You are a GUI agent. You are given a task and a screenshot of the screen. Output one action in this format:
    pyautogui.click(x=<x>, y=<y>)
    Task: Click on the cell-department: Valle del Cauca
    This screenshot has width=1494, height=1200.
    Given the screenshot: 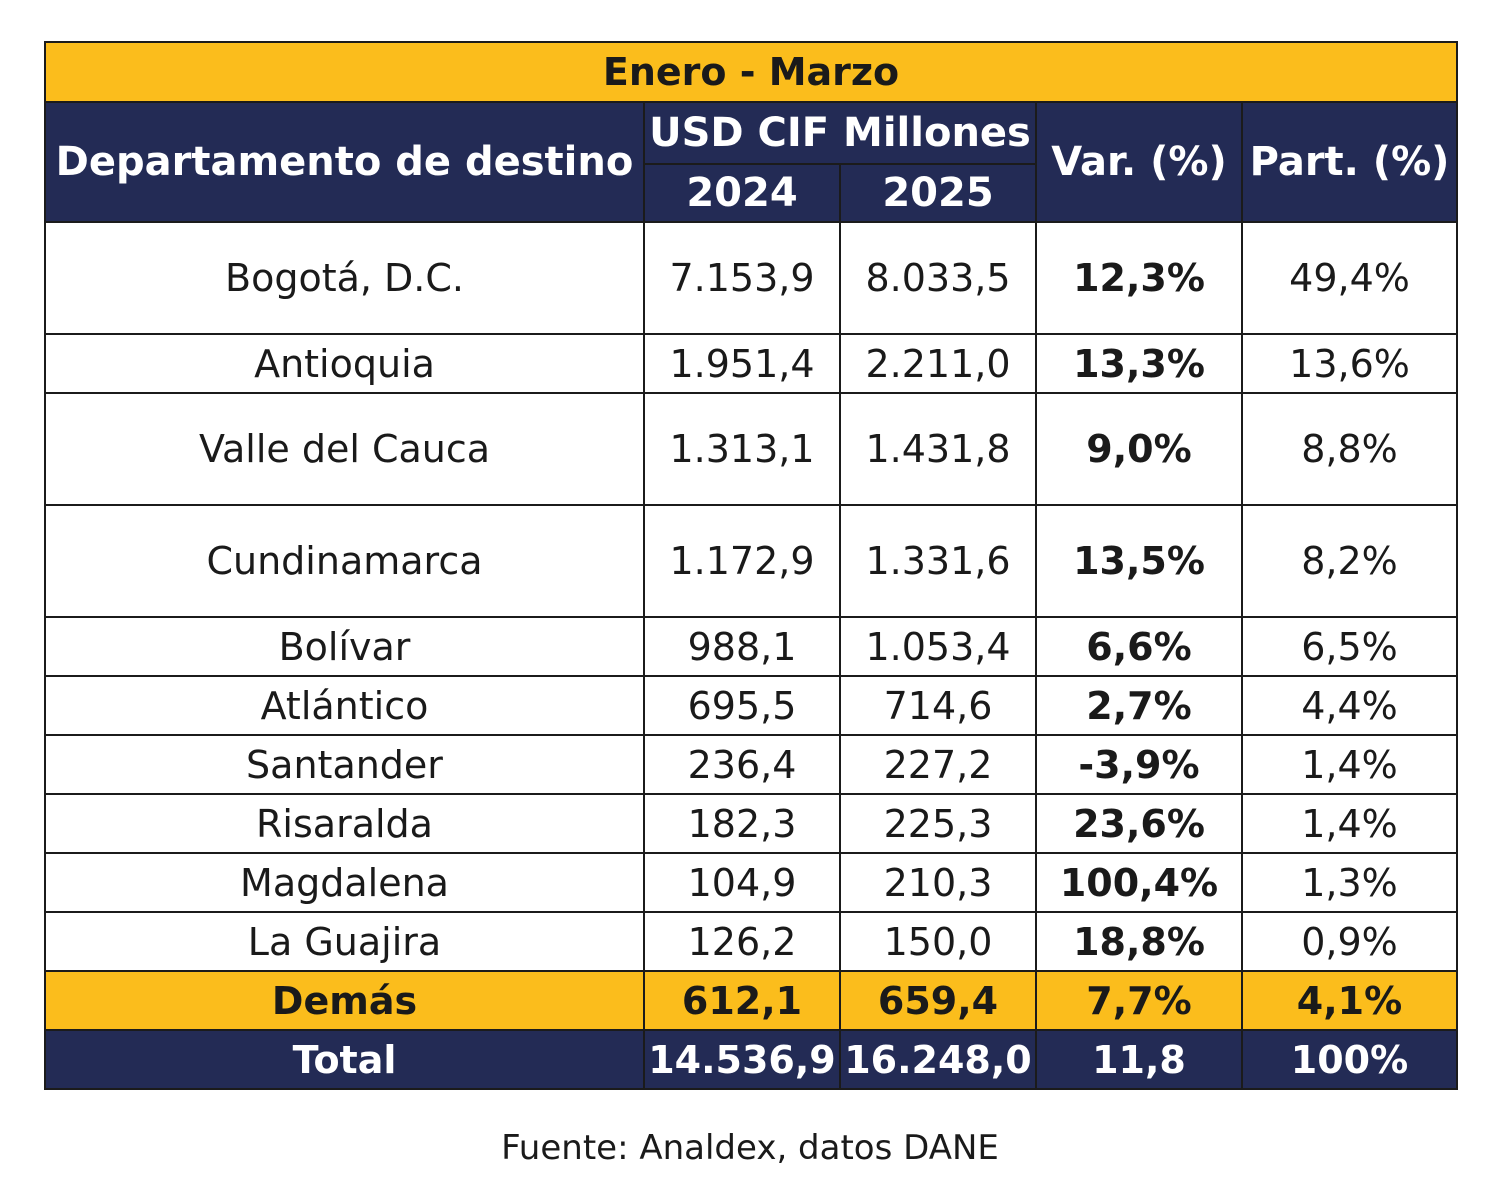 What is the action you would take?
    pyautogui.click(x=344, y=449)
    